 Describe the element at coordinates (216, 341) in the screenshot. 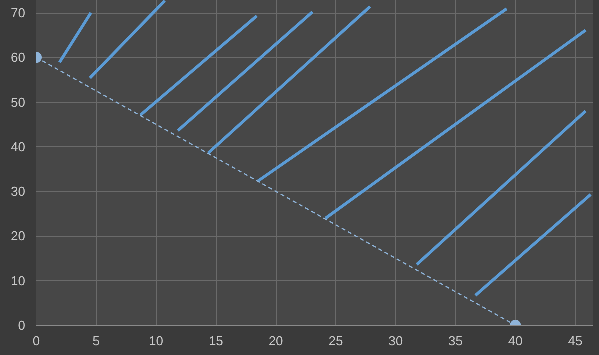

I see `x-tick-label: 15` at that location.